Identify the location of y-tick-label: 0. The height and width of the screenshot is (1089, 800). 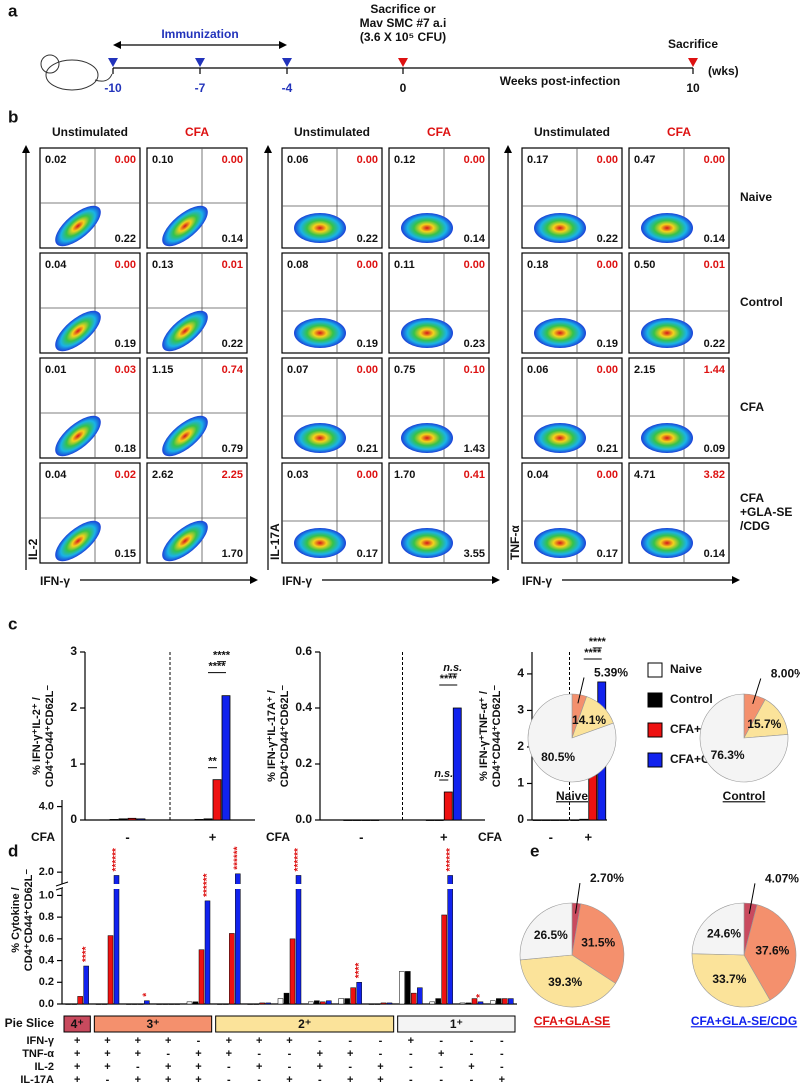
(520, 819).